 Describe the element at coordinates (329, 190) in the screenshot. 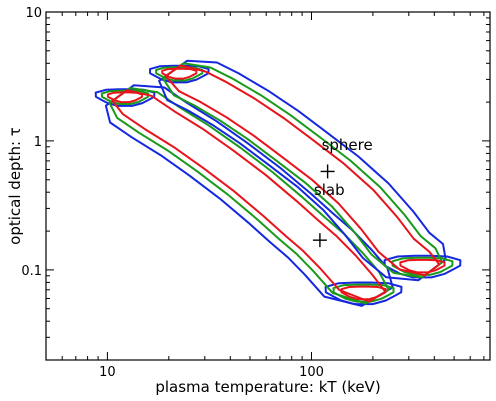

I see `annotation-slab: slab` at that location.